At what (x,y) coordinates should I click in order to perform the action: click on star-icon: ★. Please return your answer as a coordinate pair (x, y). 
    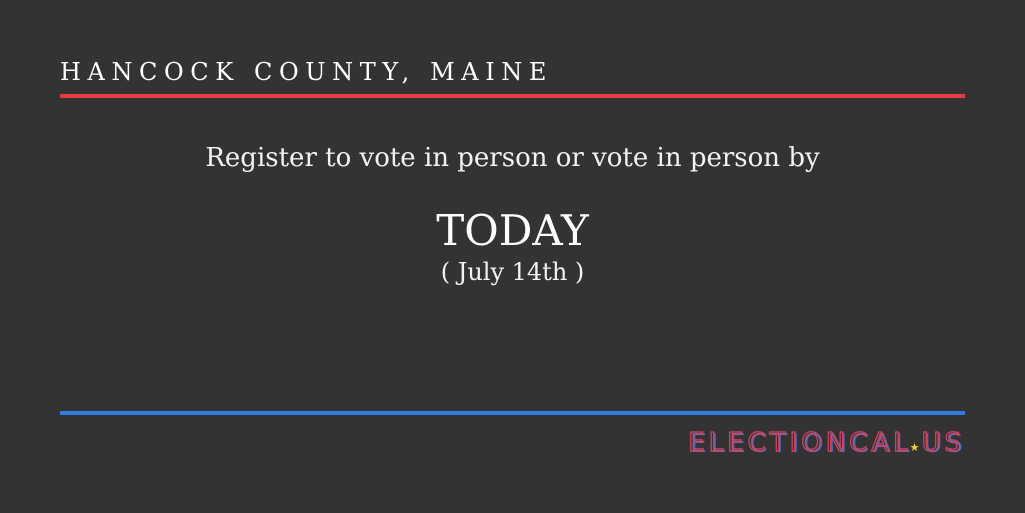
    Looking at the image, I should click on (914, 447).